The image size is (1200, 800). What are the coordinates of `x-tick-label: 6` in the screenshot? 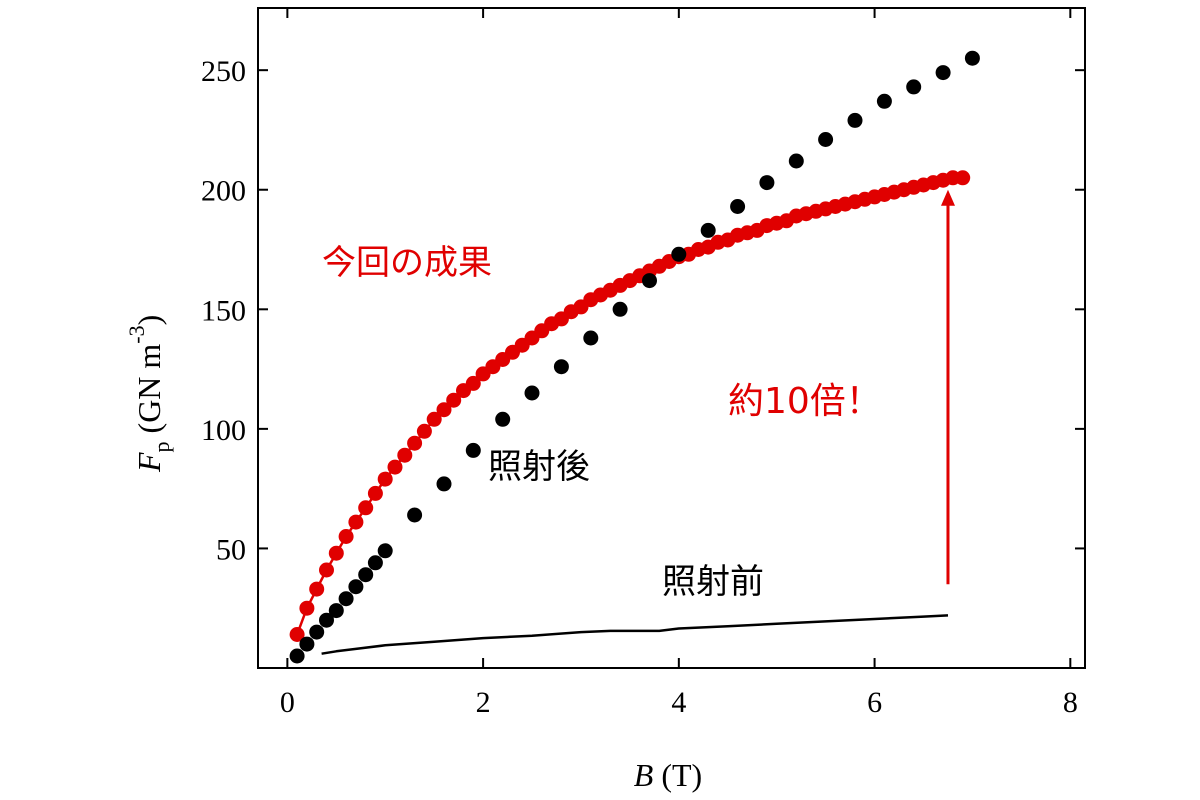 It's located at (874, 702).